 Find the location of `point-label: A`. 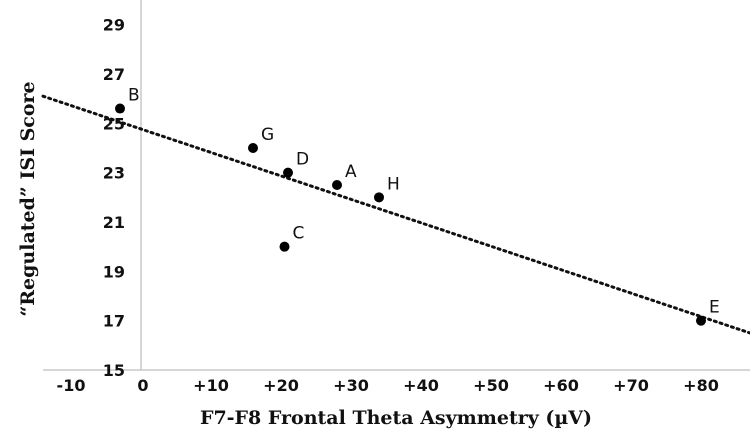

point-label: A is located at coordinates (351, 172).